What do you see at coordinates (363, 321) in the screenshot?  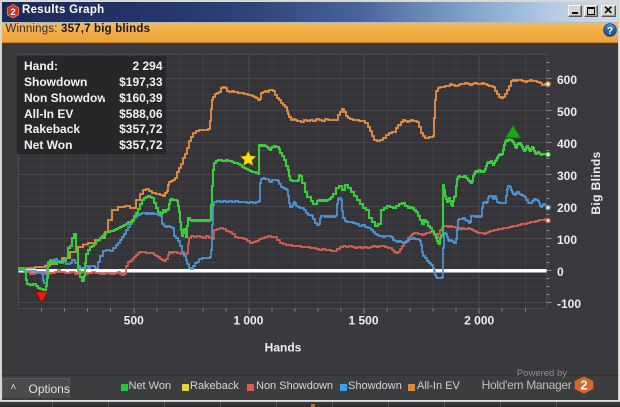 I see `svg-text: 1 500` at bounding box center [363, 321].